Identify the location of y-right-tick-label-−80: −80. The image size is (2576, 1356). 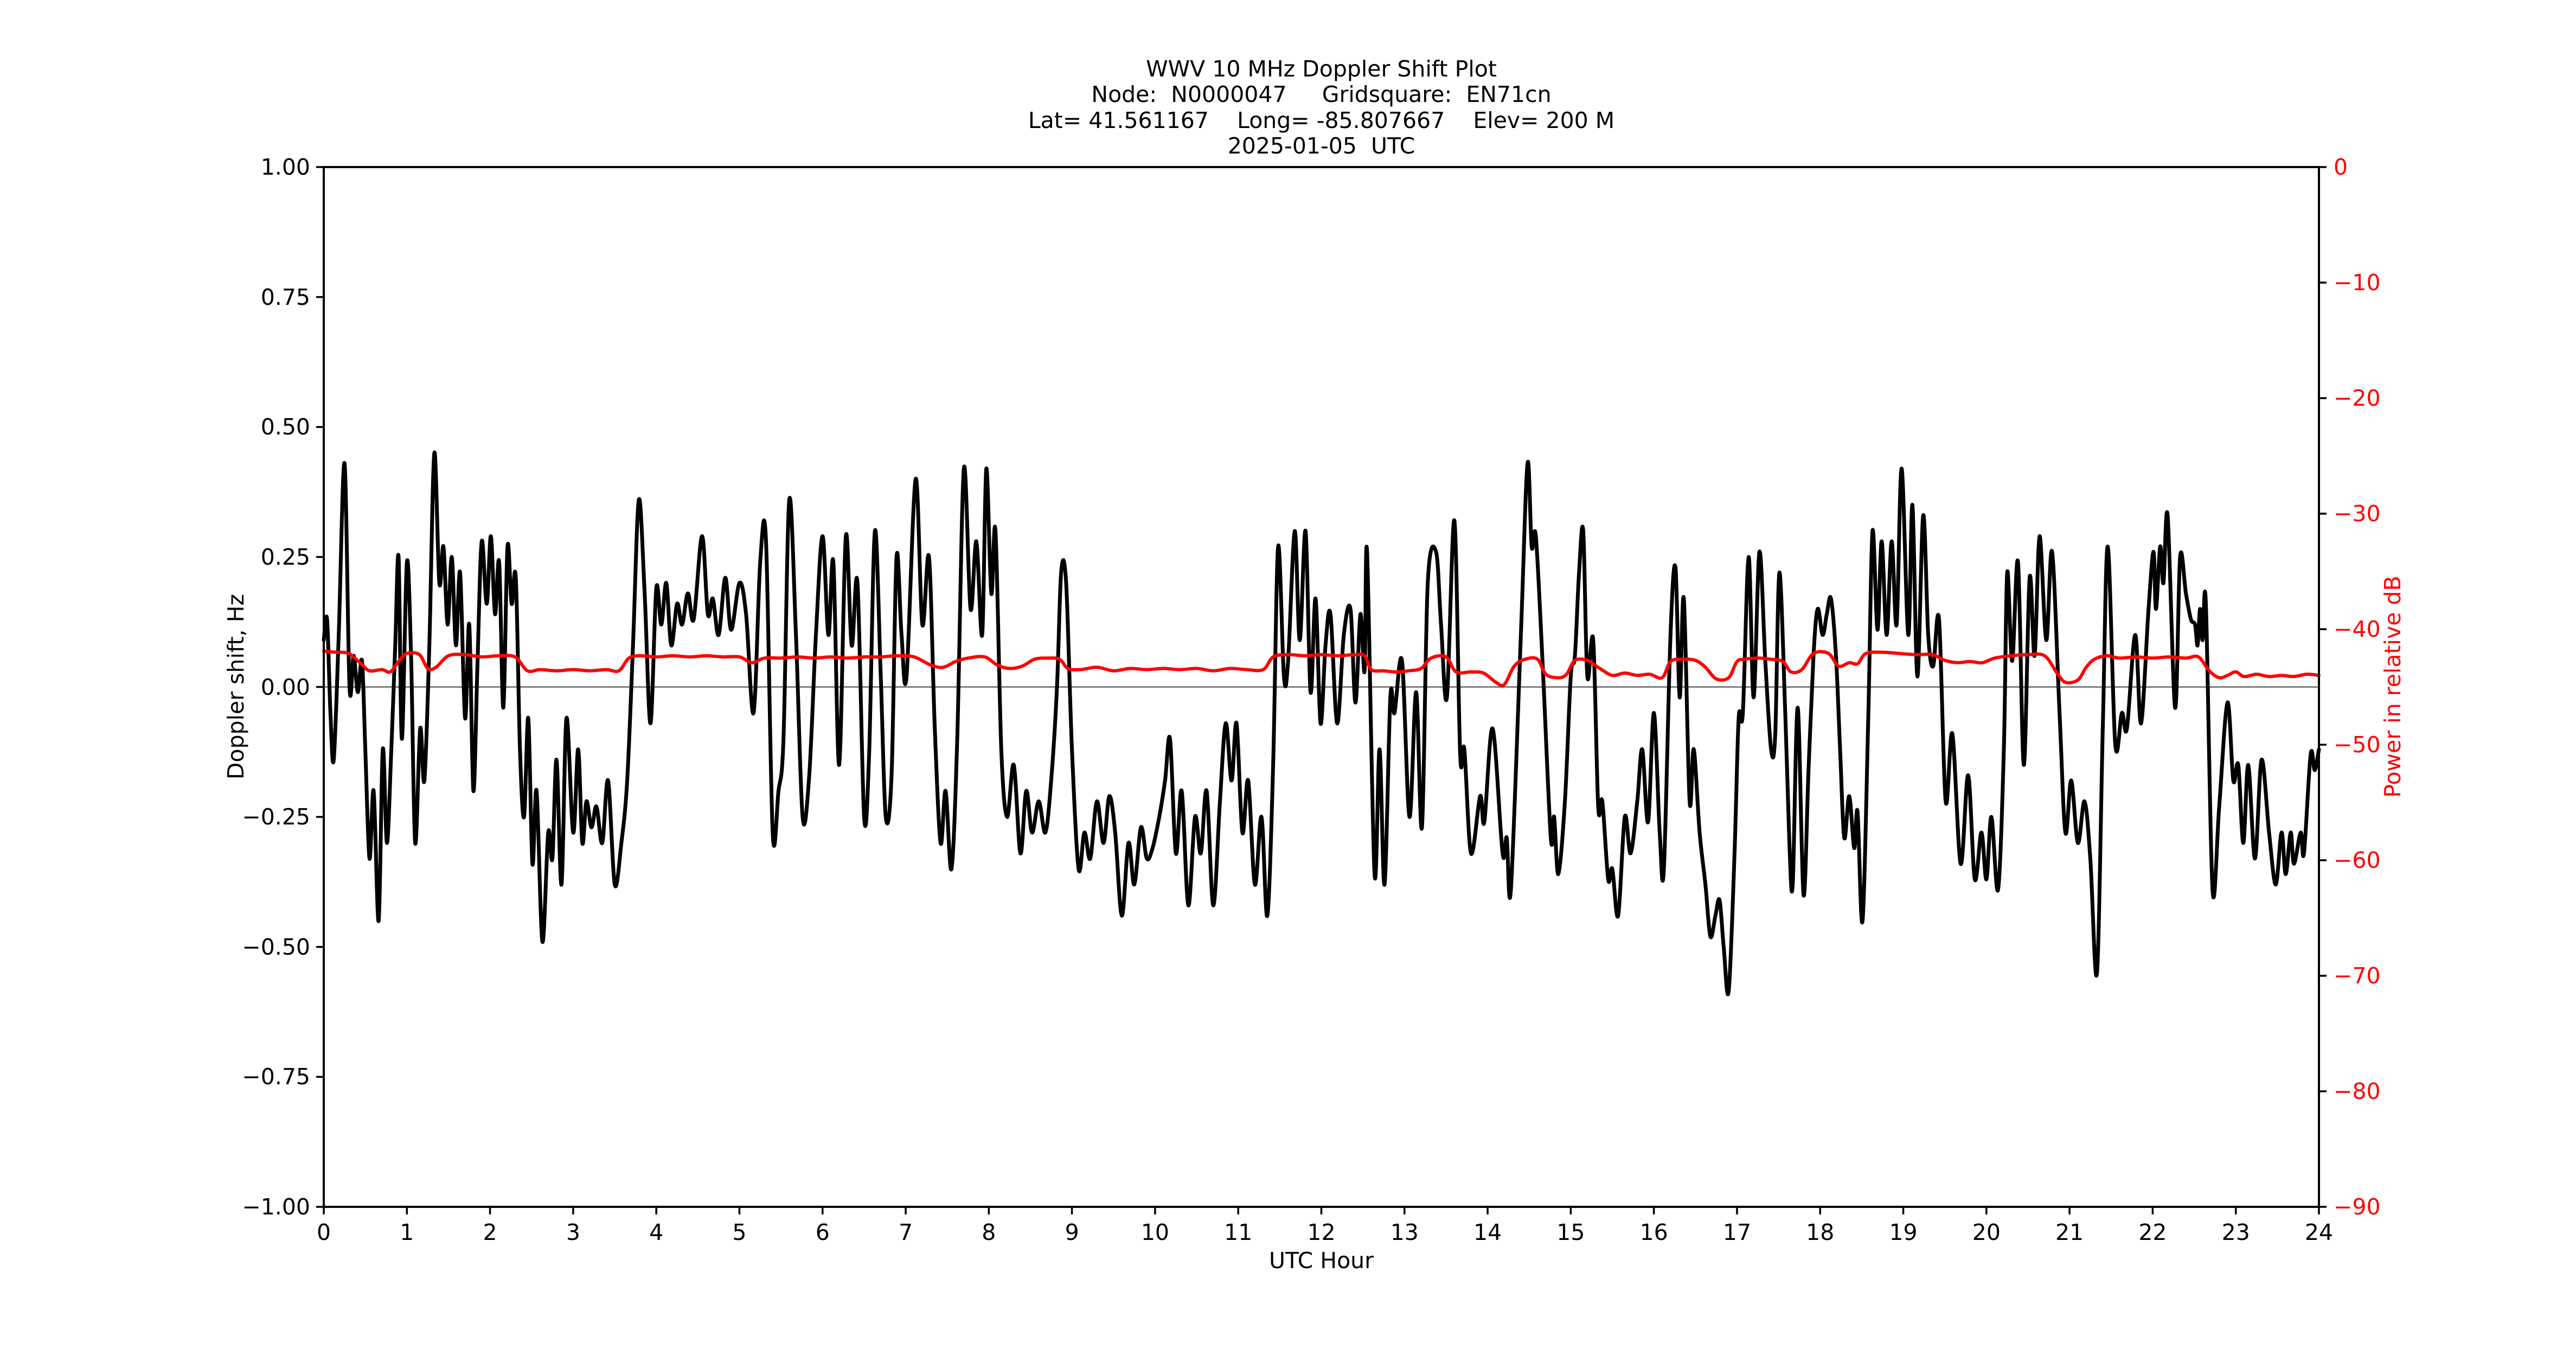
(2357, 1091).